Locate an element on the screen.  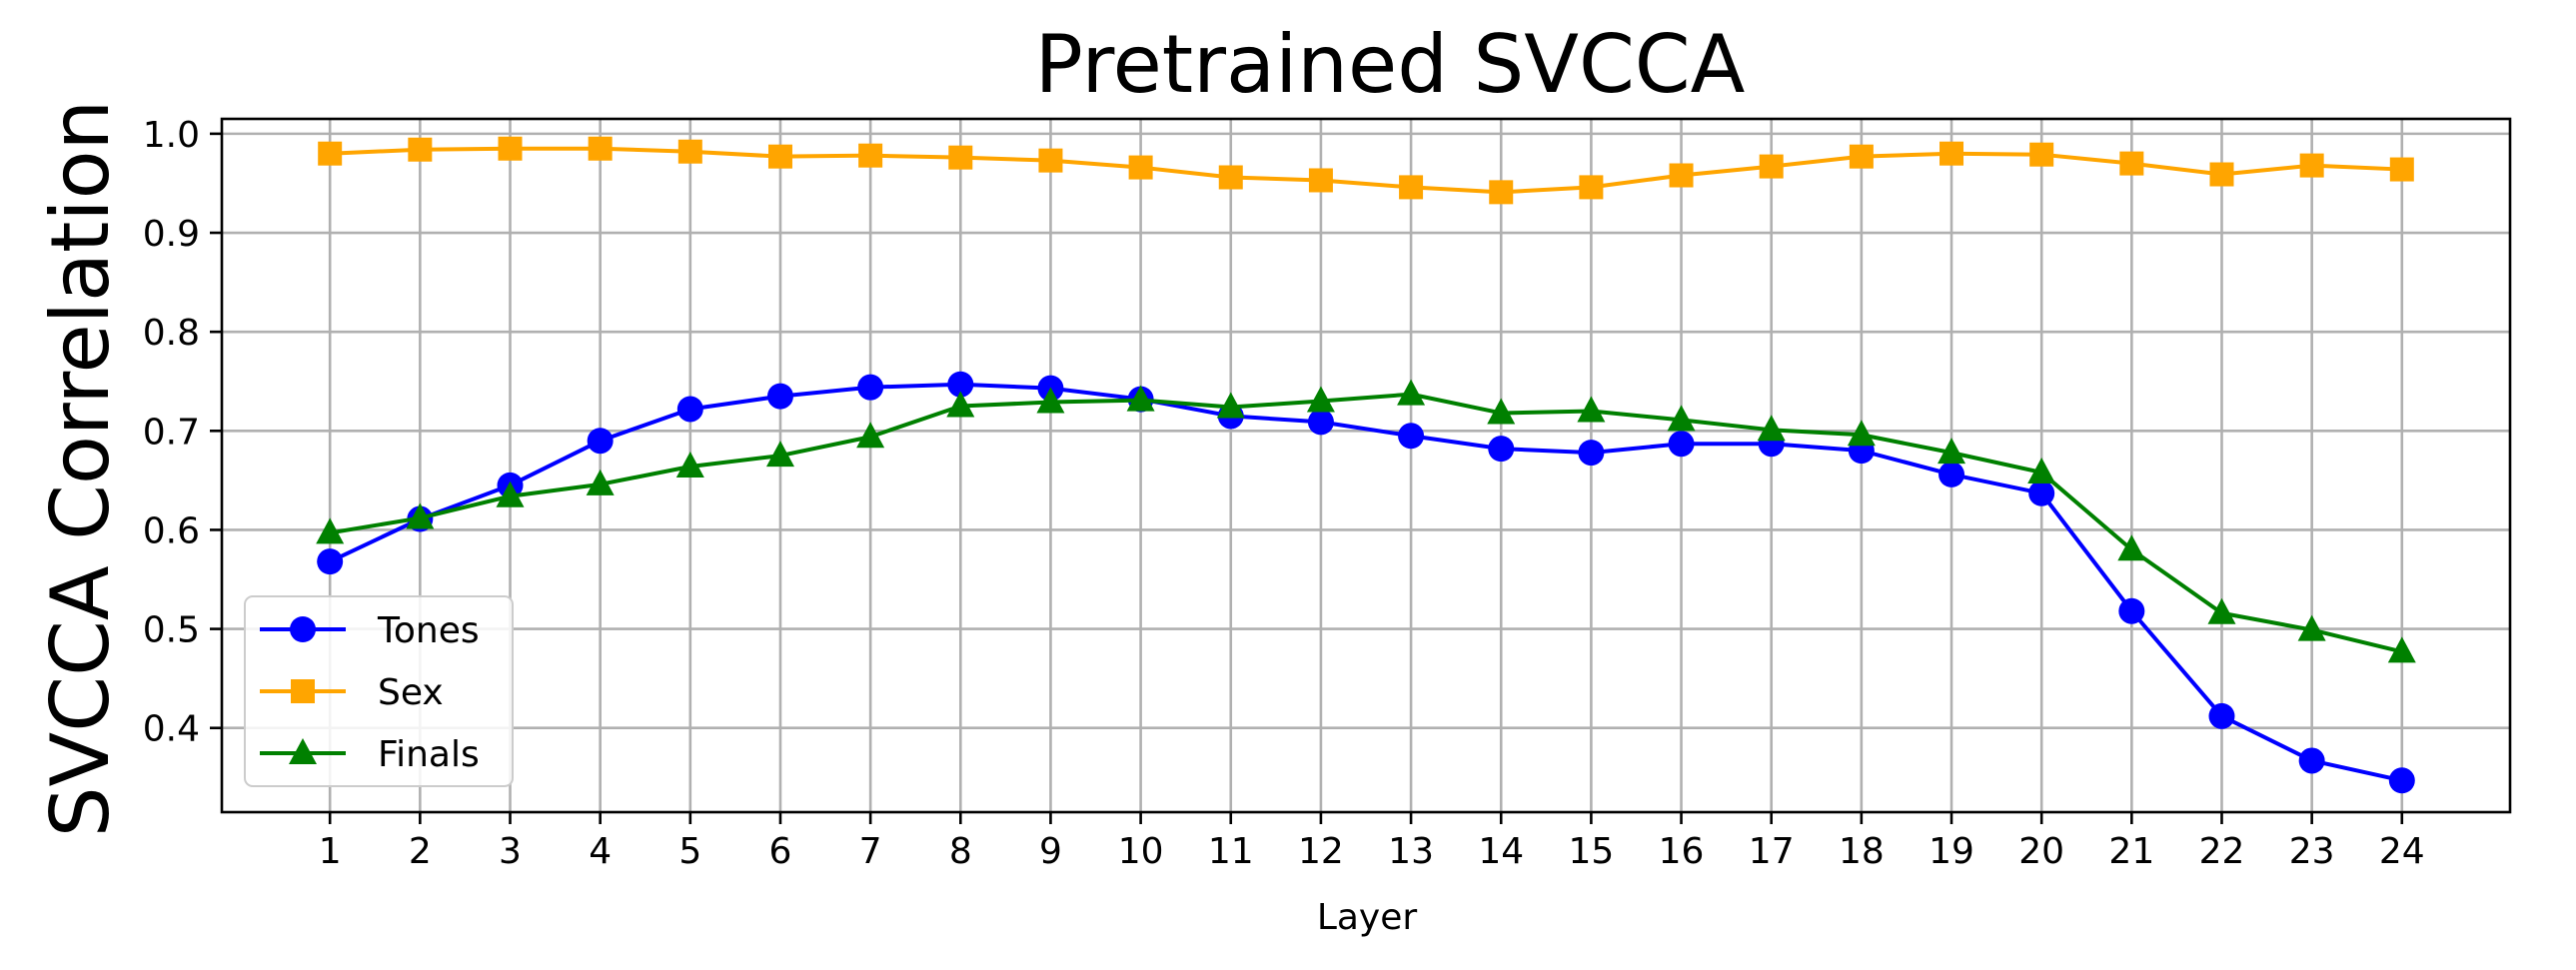
legend-item-tones: Tones is located at coordinates (370, 630).